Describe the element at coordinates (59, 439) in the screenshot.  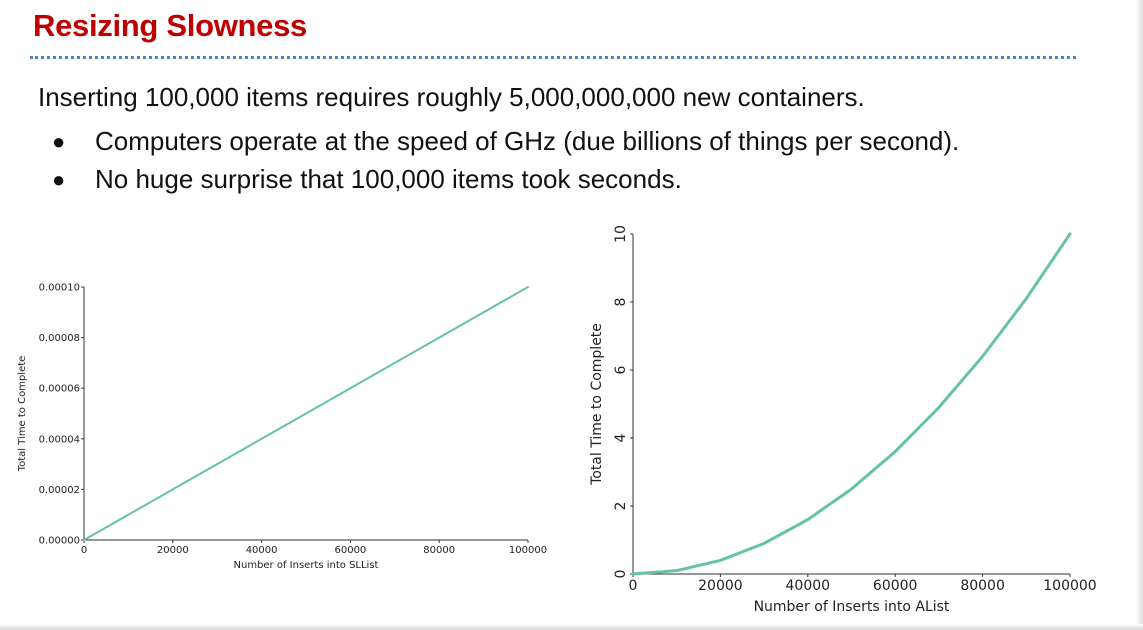
I see `y-tick-label: 0.00004` at that location.